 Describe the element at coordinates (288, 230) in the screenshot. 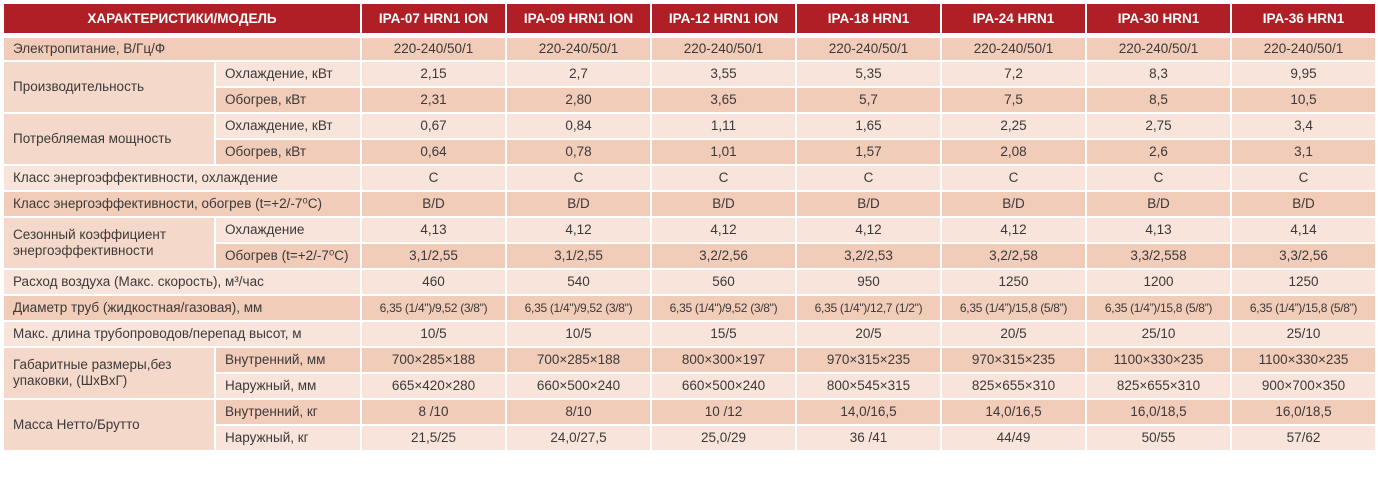

I see `row-sublabel: Охлаждение` at that location.